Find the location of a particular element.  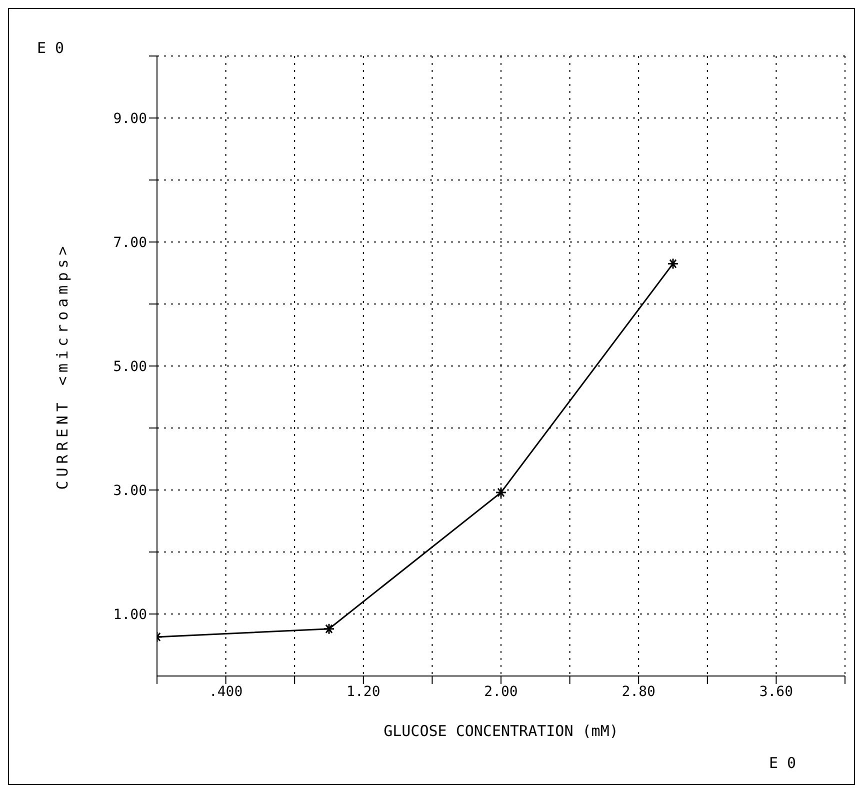

x-axis-title: GLUCOSE CONCENTRATION (mM) is located at coordinates (501, 731).